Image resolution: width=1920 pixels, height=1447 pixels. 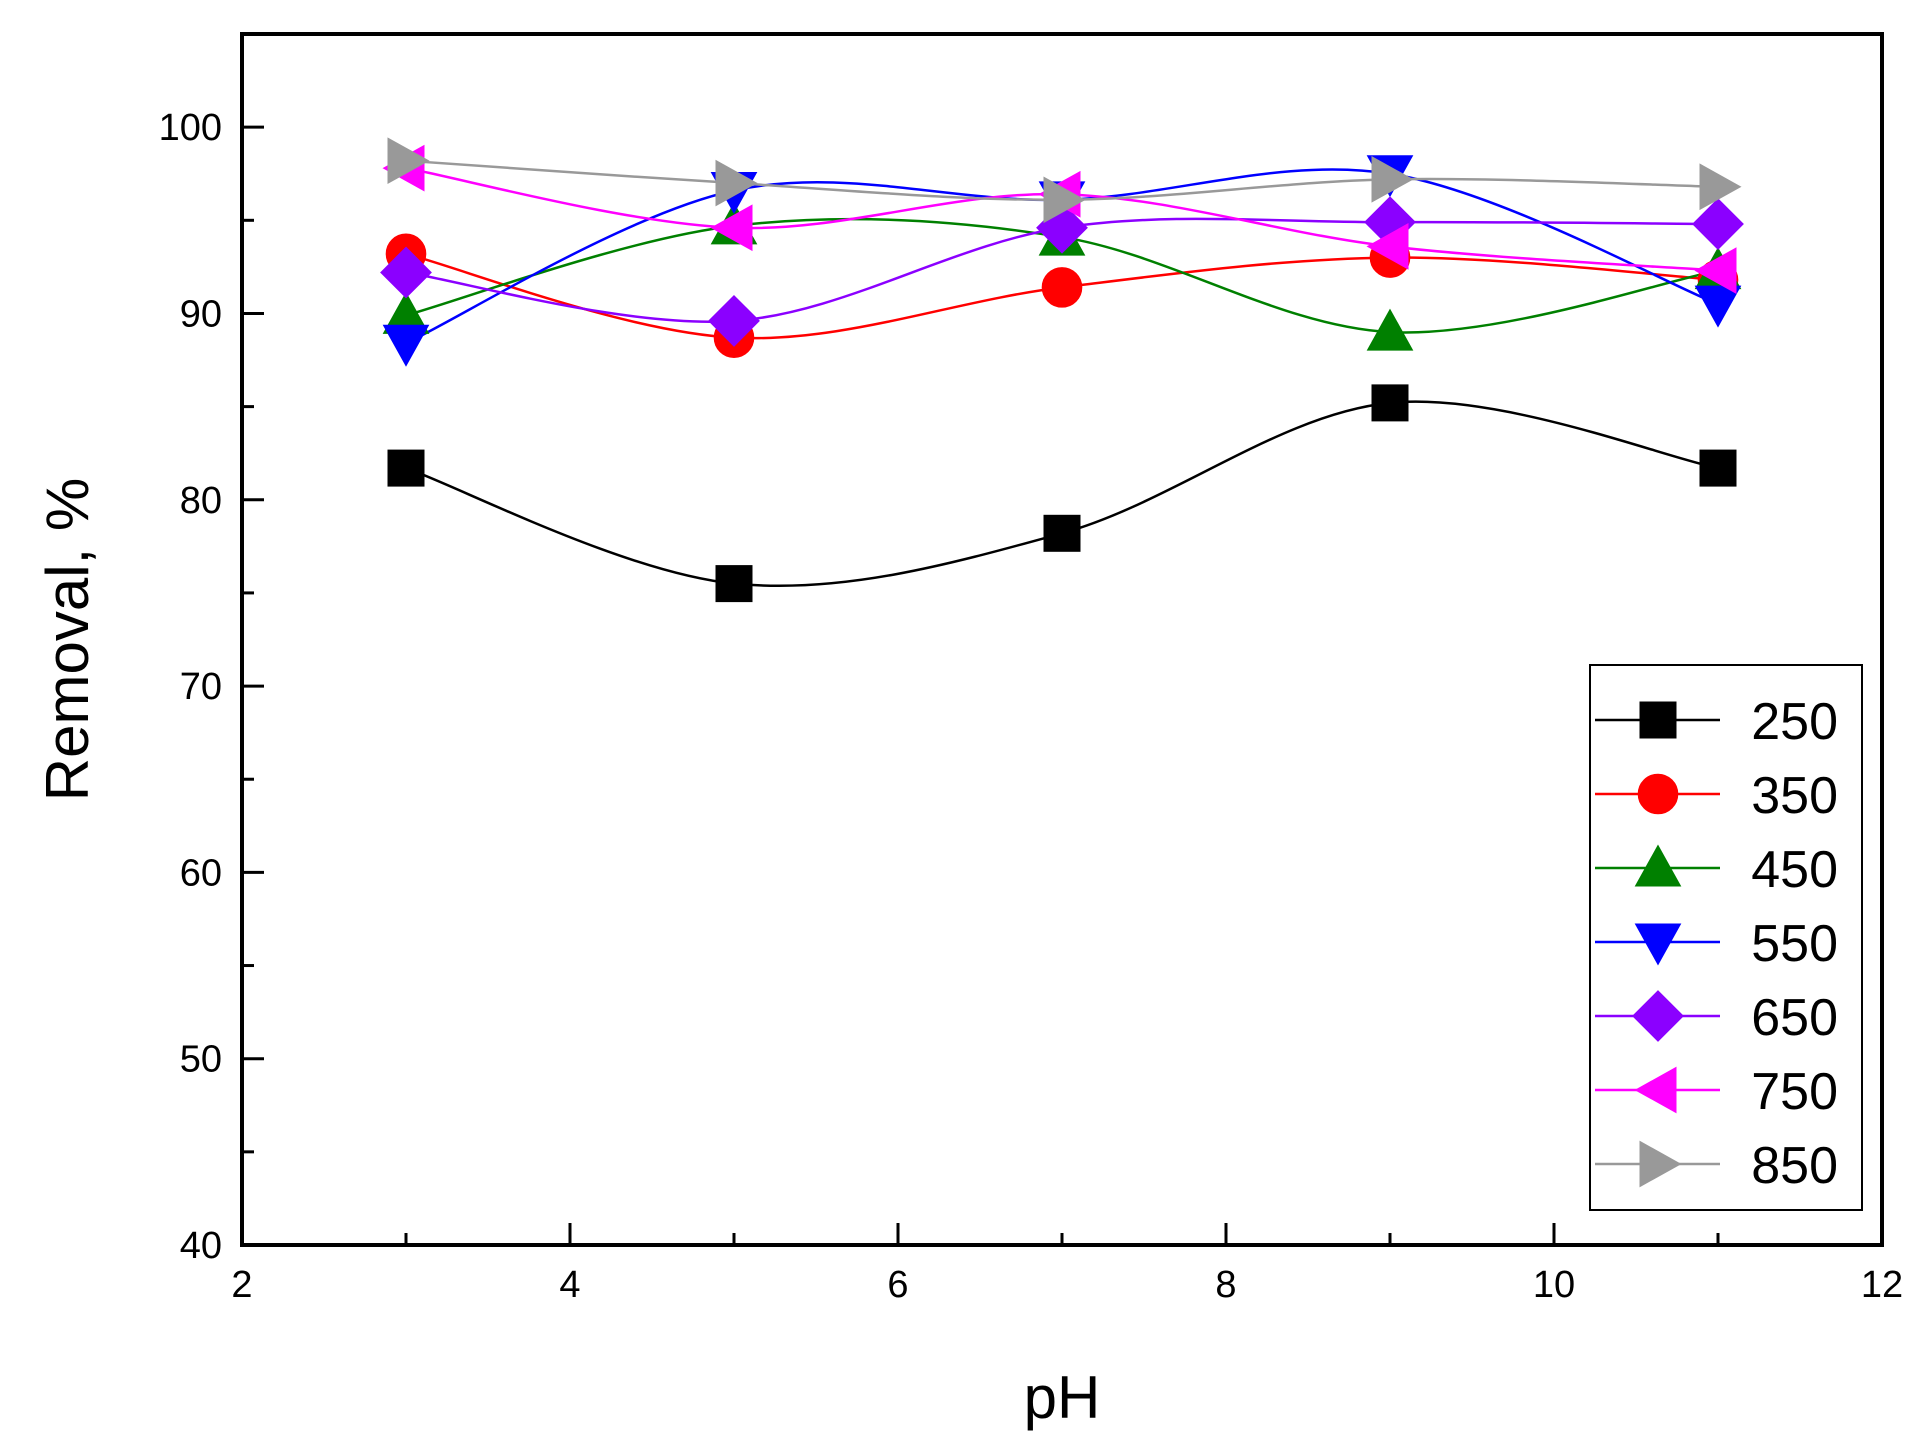 What do you see at coordinates (201, 314) in the screenshot?
I see `y-tick-label: 90` at bounding box center [201, 314].